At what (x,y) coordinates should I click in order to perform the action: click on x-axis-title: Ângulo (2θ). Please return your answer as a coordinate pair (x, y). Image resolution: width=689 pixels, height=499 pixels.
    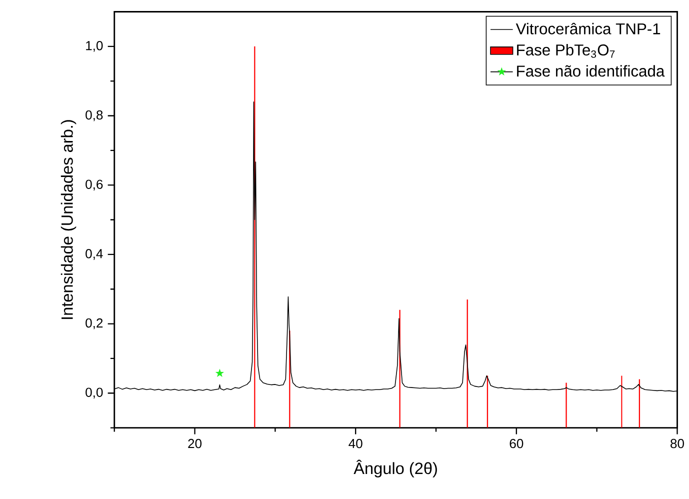
    Looking at the image, I should click on (395, 469).